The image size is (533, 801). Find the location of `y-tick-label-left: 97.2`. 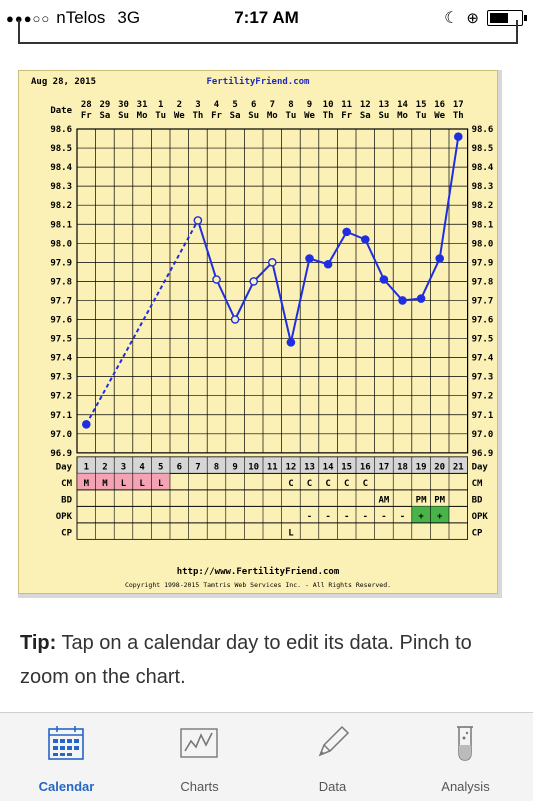

y-tick-label-left: 97.2 is located at coordinates (61, 397).